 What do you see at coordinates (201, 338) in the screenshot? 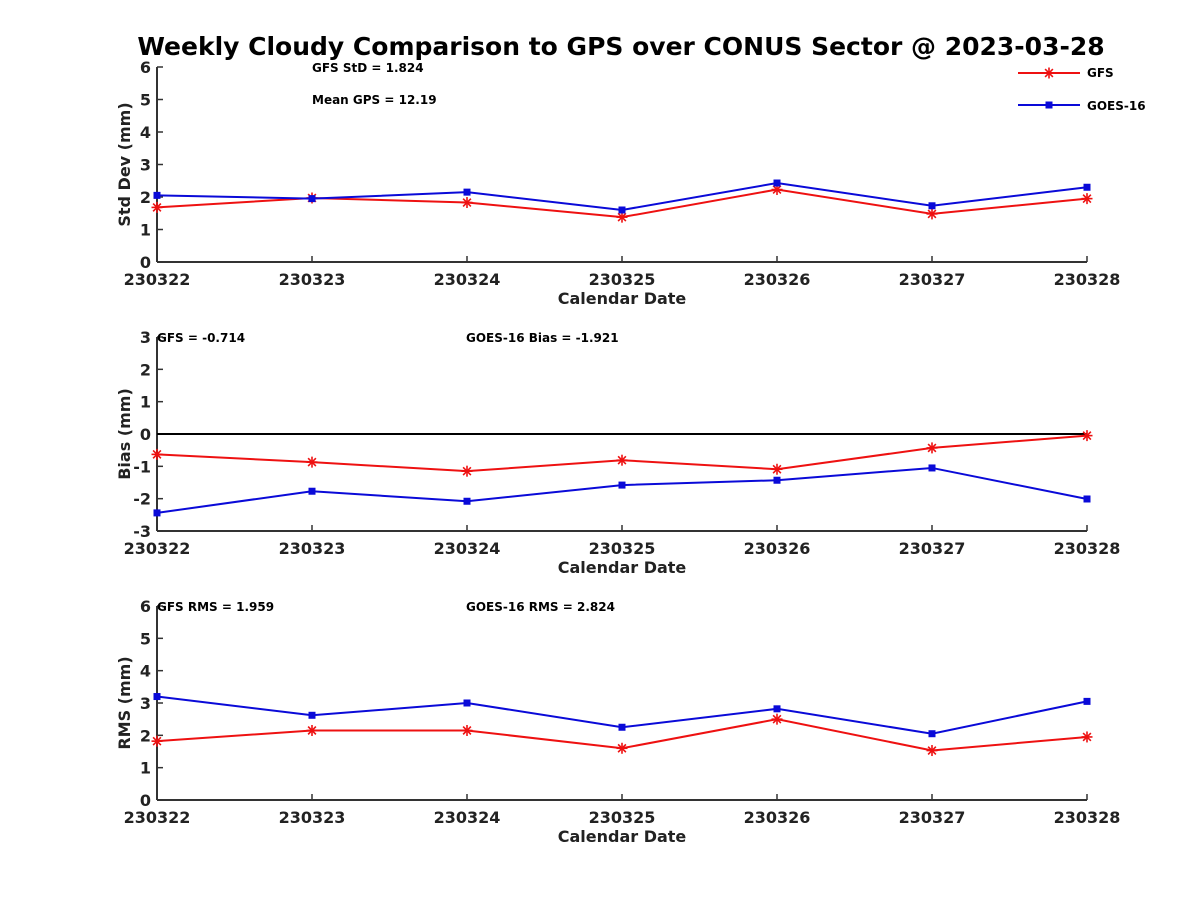
I see `stat-annotation: GFS = -0.714` at bounding box center [201, 338].